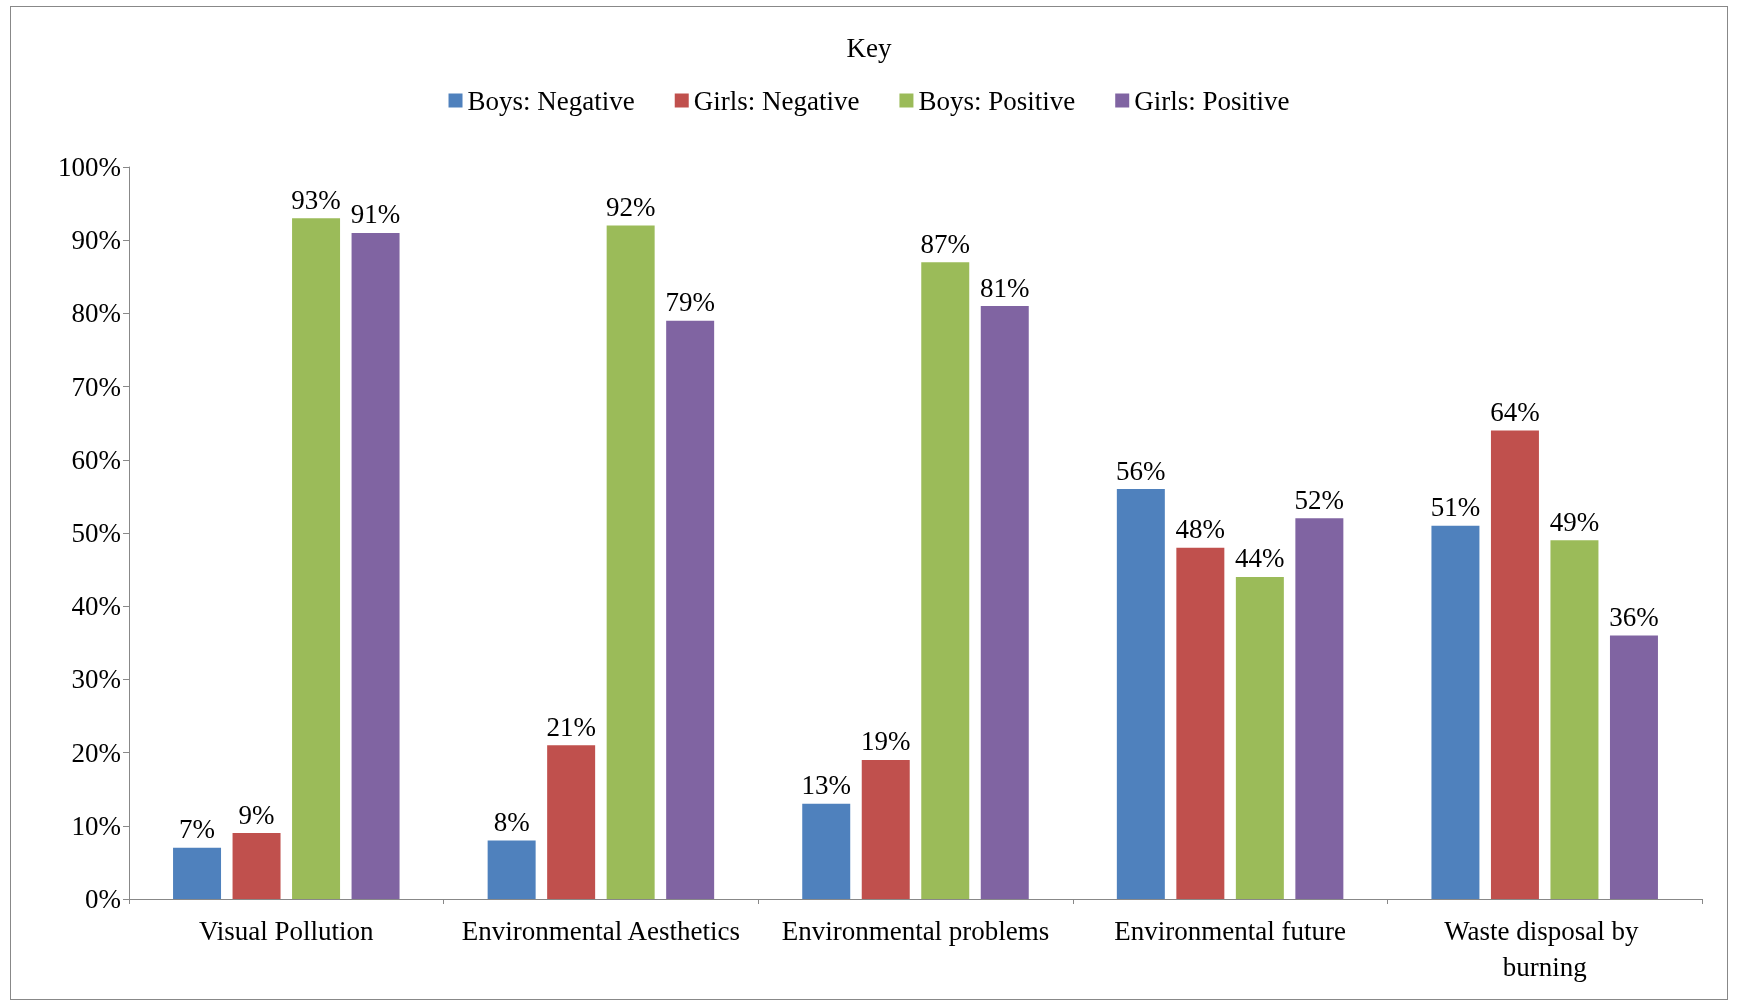 This screenshot has height=1007, width=1741. I want to click on data-label: 7%, so click(197, 829).